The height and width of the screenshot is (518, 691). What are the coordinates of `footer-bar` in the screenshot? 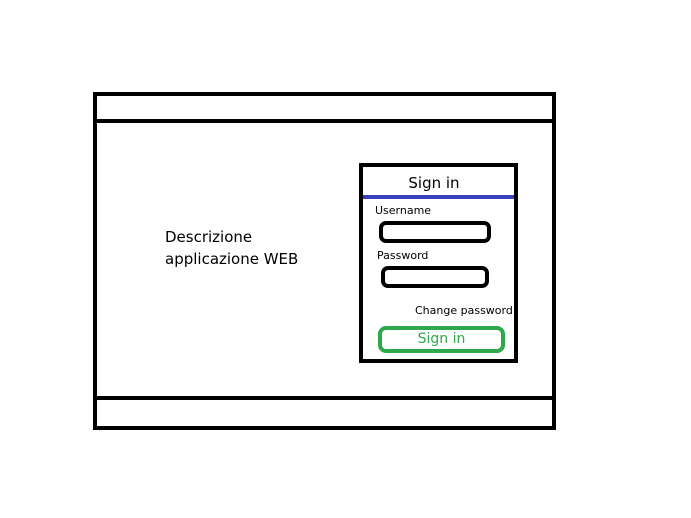 It's located at (324, 411).